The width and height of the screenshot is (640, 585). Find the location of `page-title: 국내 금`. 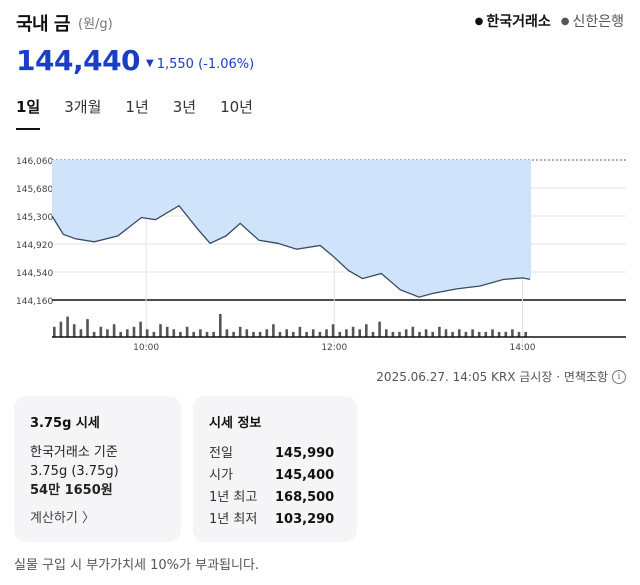

page-title: 국내 금 is located at coordinates (43, 24).